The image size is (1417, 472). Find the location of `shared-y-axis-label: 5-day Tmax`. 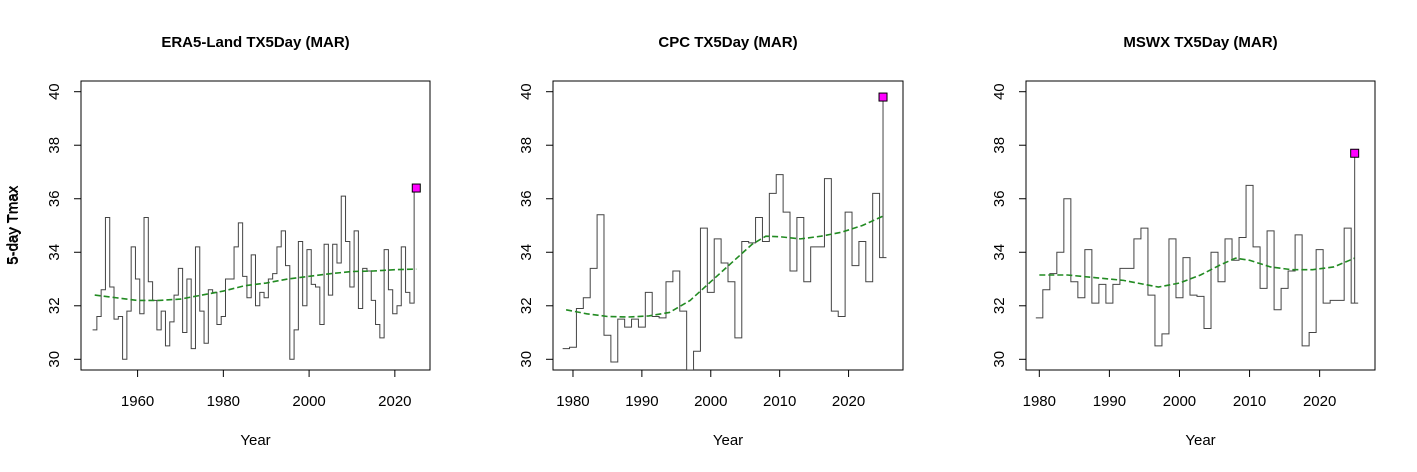

shared-y-axis-label: 5-day Tmax is located at coordinates (13, 224).